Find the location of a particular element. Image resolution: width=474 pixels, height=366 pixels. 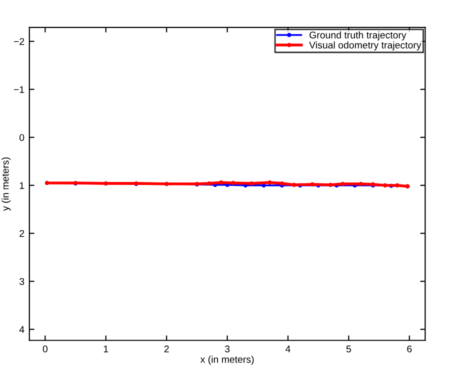

y-tick-label: 4 is located at coordinates (21, 329).